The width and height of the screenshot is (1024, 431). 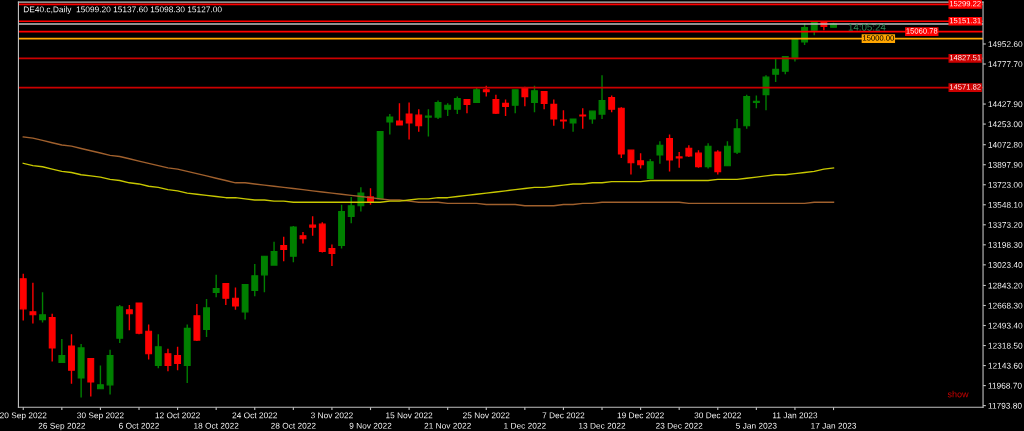 What do you see at coordinates (1005, 285) in the screenshot?
I see `y-tick-label: 12843.20` at bounding box center [1005, 285].